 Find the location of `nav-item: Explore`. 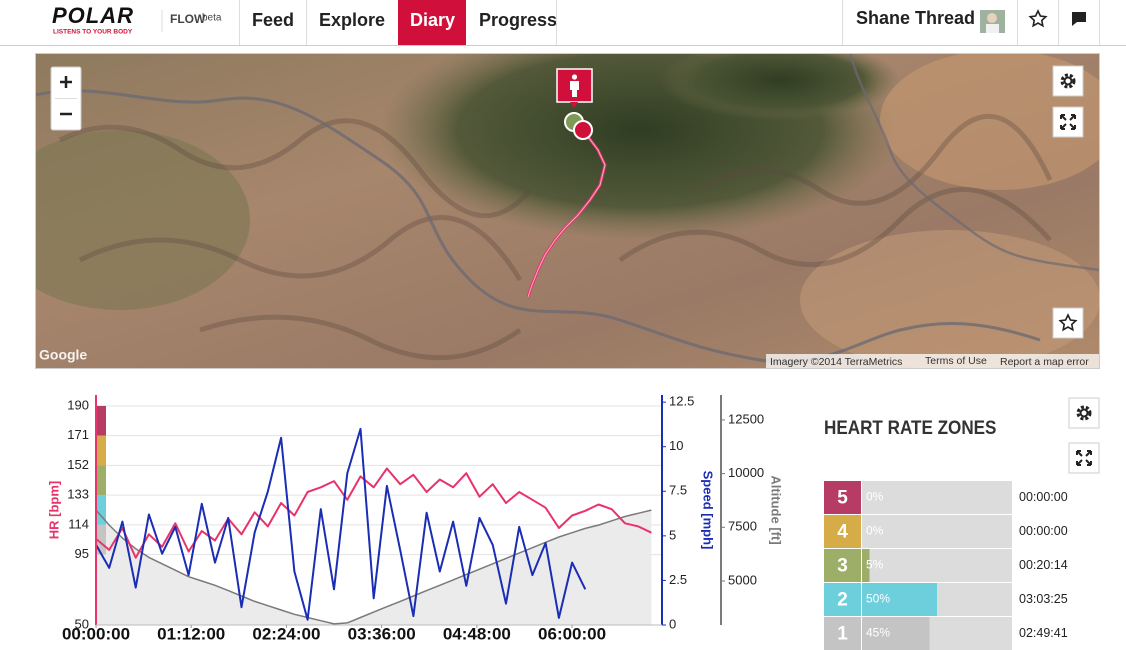

nav-item: Explore is located at coordinates (352, 20).